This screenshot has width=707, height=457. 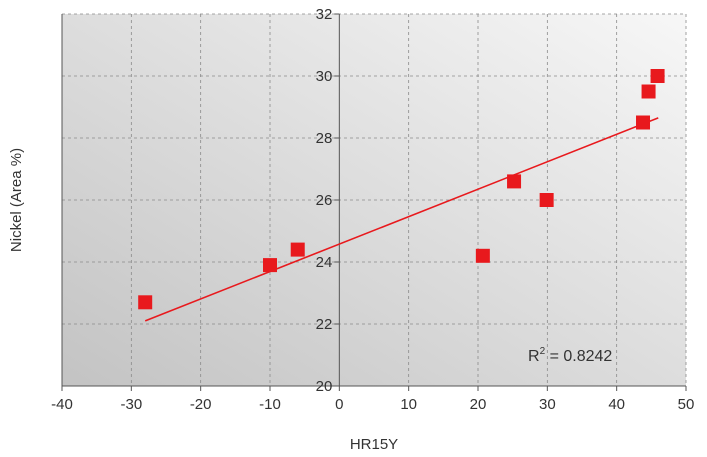 What do you see at coordinates (374, 444) in the screenshot?
I see `x-axis-title: HR15Y` at bounding box center [374, 444].